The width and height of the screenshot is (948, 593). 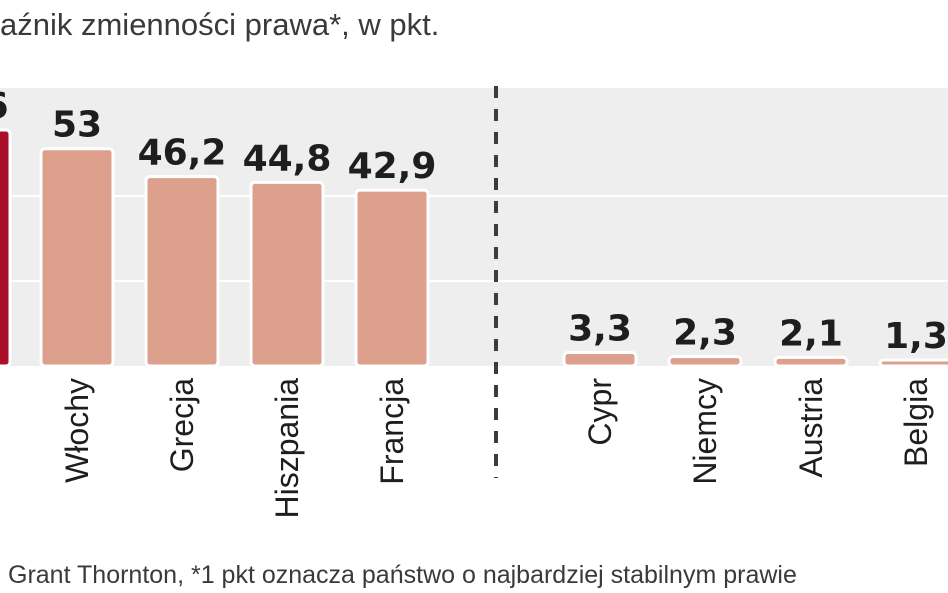 I want to click on value-label-4: 44,8, so click(x=287, y=158).